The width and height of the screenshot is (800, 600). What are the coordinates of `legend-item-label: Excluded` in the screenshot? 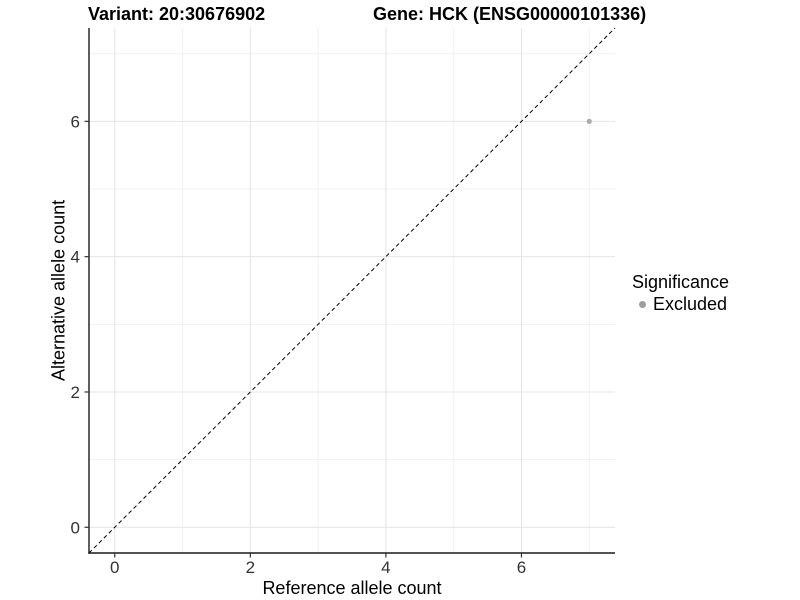 It's located at (690, 303).